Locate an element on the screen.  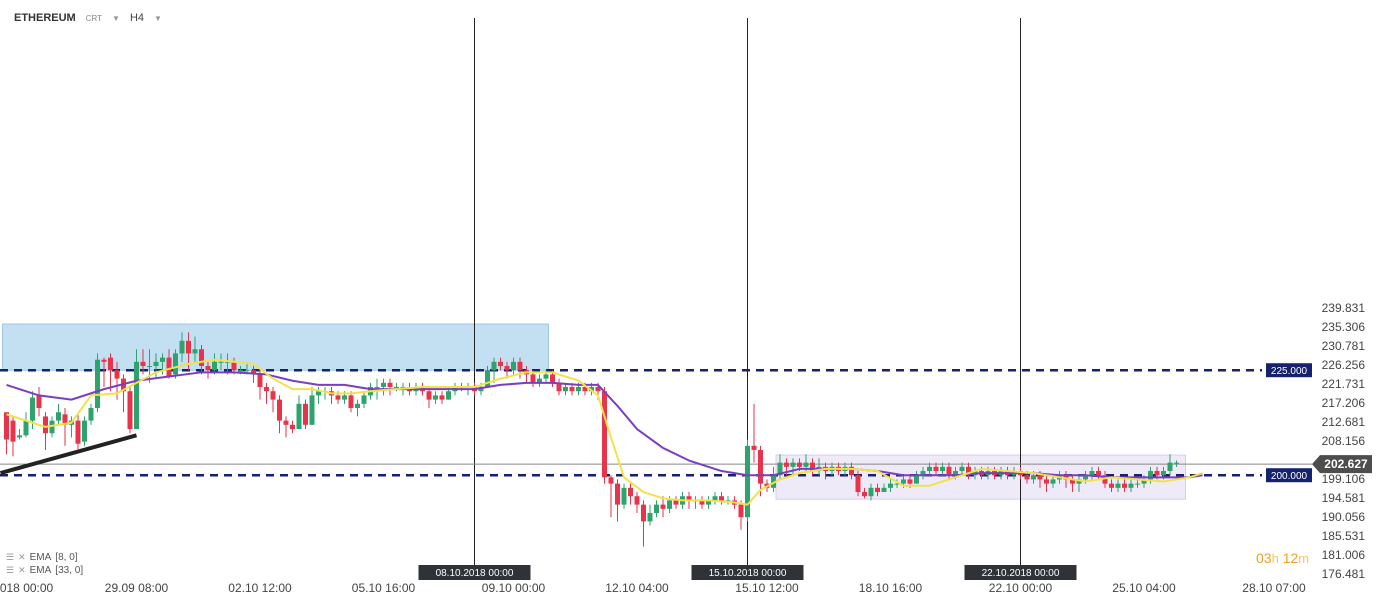
trend-line is located at coordinates (69, 454).